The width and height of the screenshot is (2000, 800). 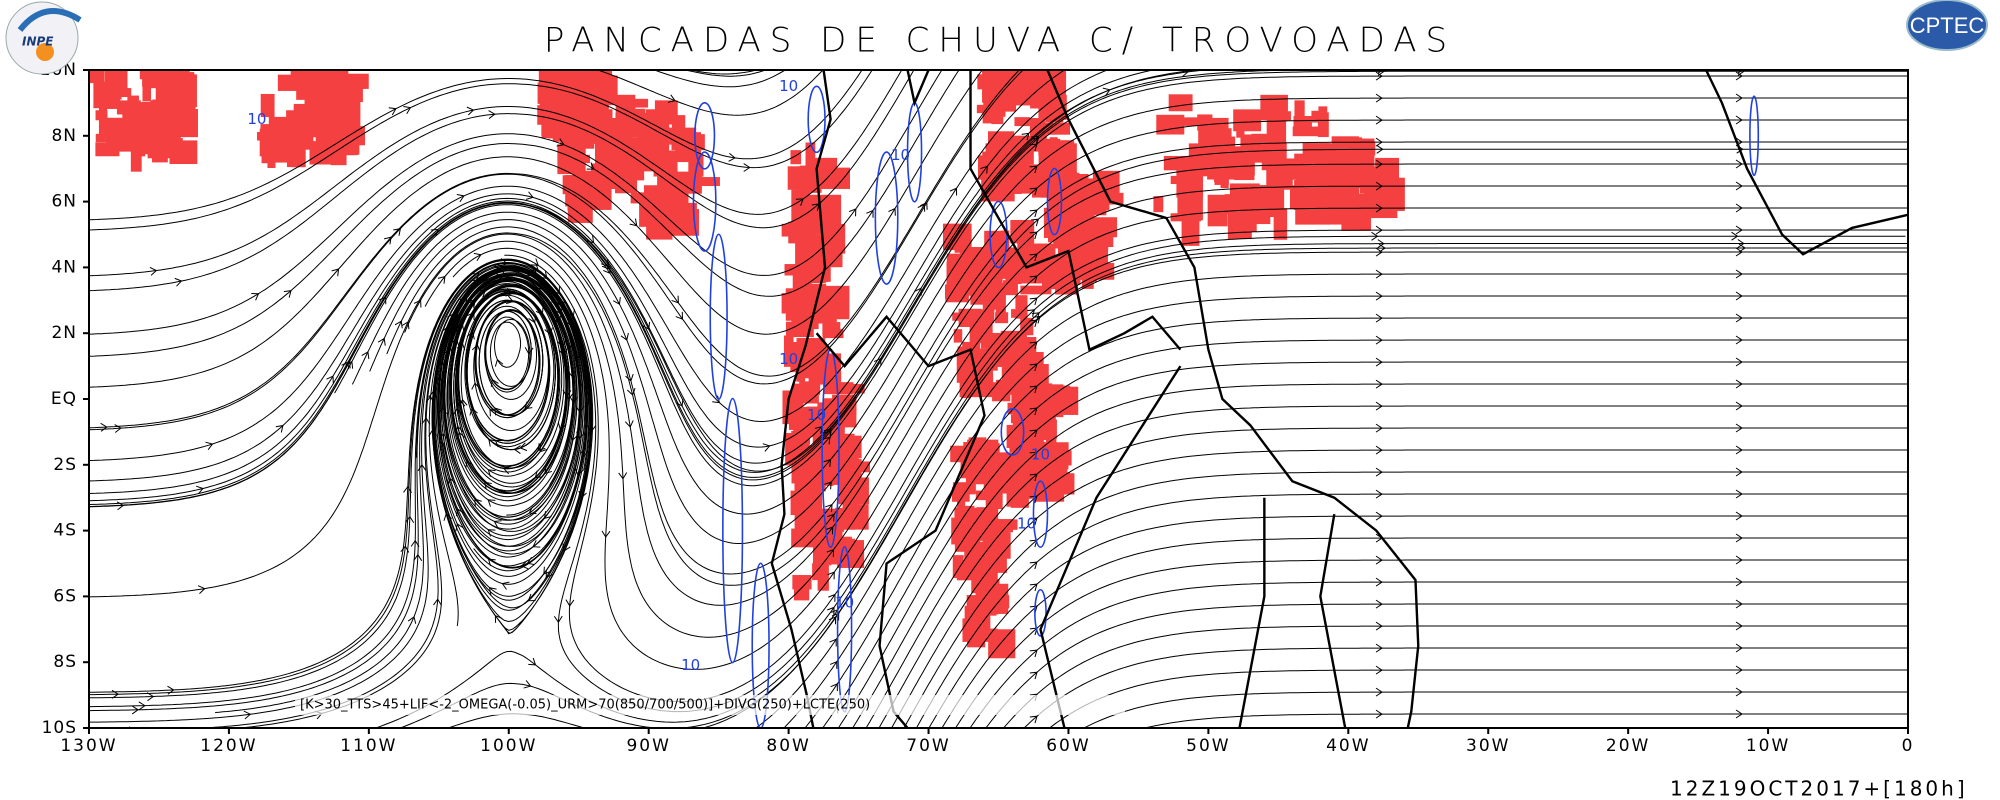 I want to click on y-tick-label: 6S, so click(x=65, y=596).